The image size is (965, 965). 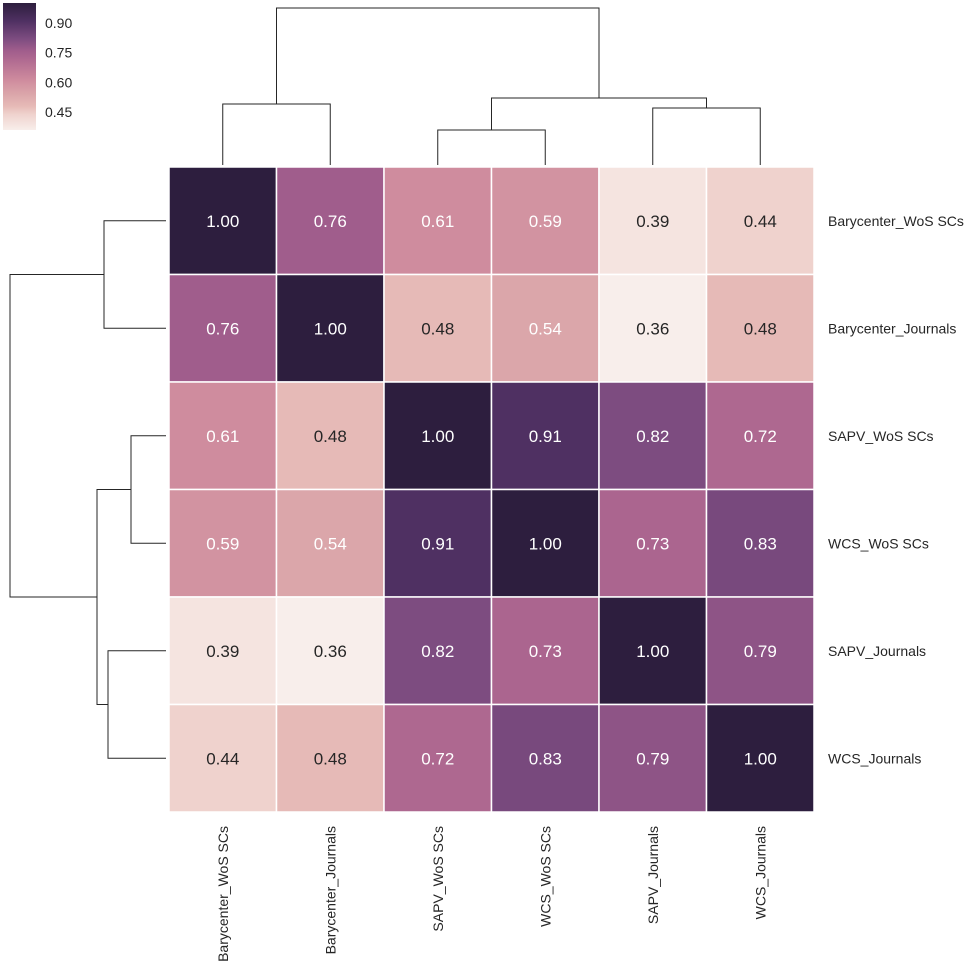 I want to click on colorbar-tick-label: 0.60, so click(x=58, y=82).